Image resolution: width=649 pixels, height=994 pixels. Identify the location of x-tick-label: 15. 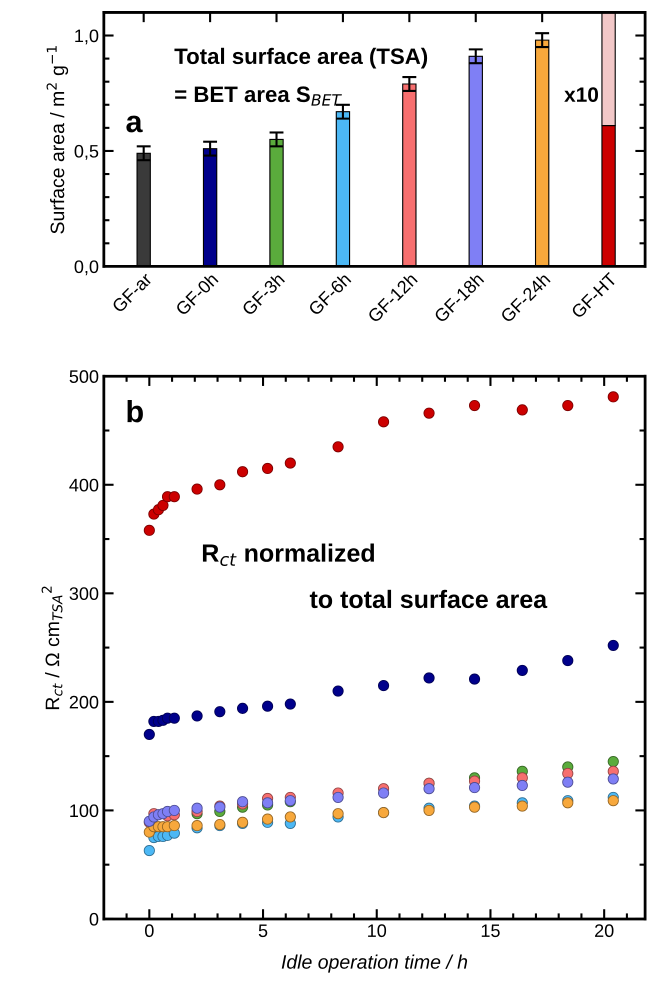
(491, 931).